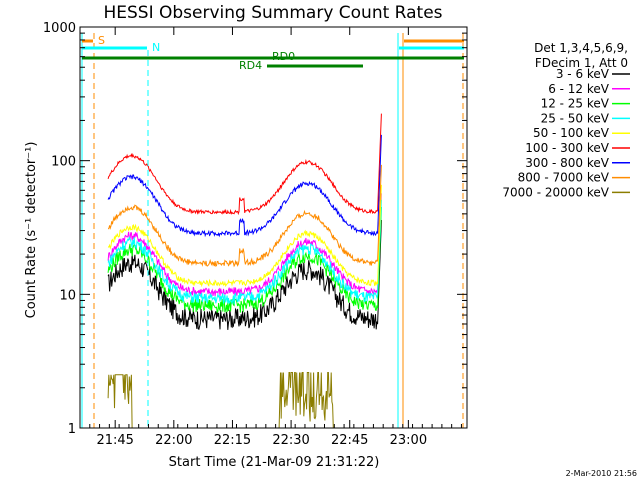 The image size is (640, 480). I want to click on x-tick-label: 22:45, so click(349, 440).